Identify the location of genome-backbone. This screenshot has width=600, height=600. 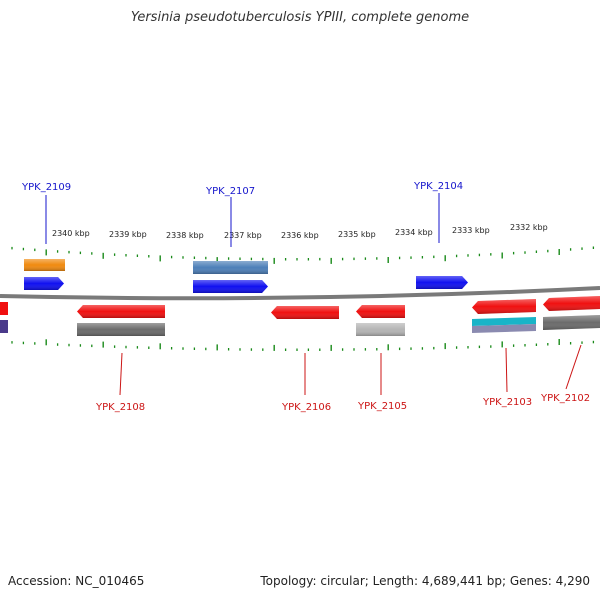
(300, 293).